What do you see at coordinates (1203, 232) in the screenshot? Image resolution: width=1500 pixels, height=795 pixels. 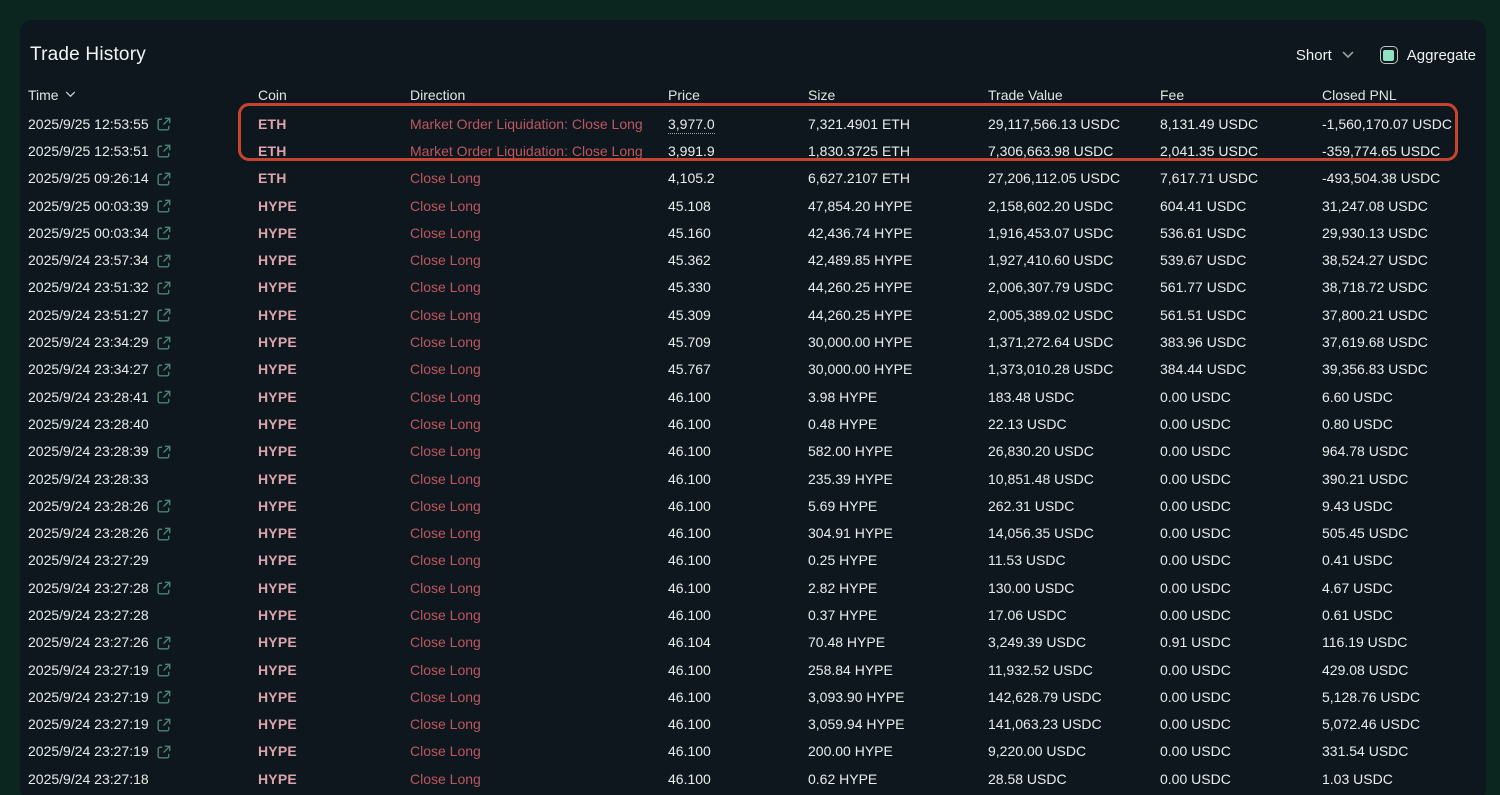 I see `trade-fee: 536.61 USDC` at bounding box center [1203, 232].